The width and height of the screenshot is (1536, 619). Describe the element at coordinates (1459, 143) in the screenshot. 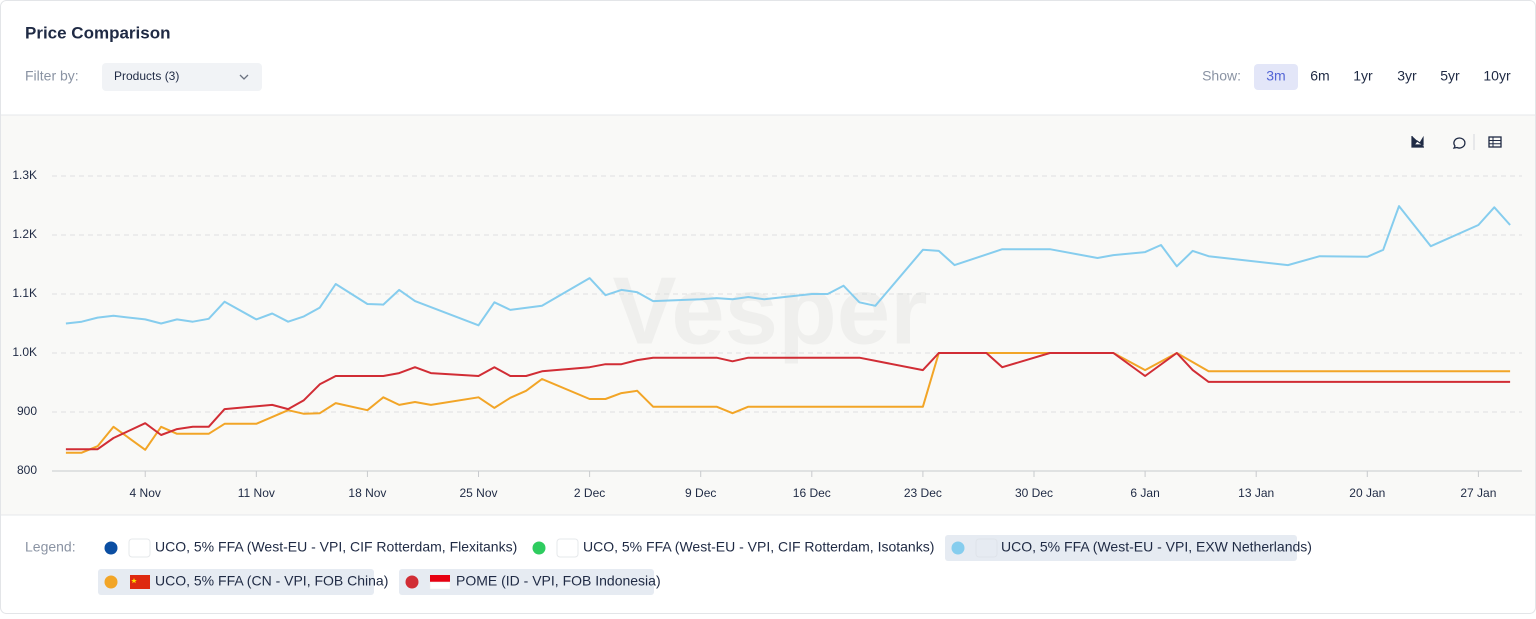

I see `comment-icon` at that location.